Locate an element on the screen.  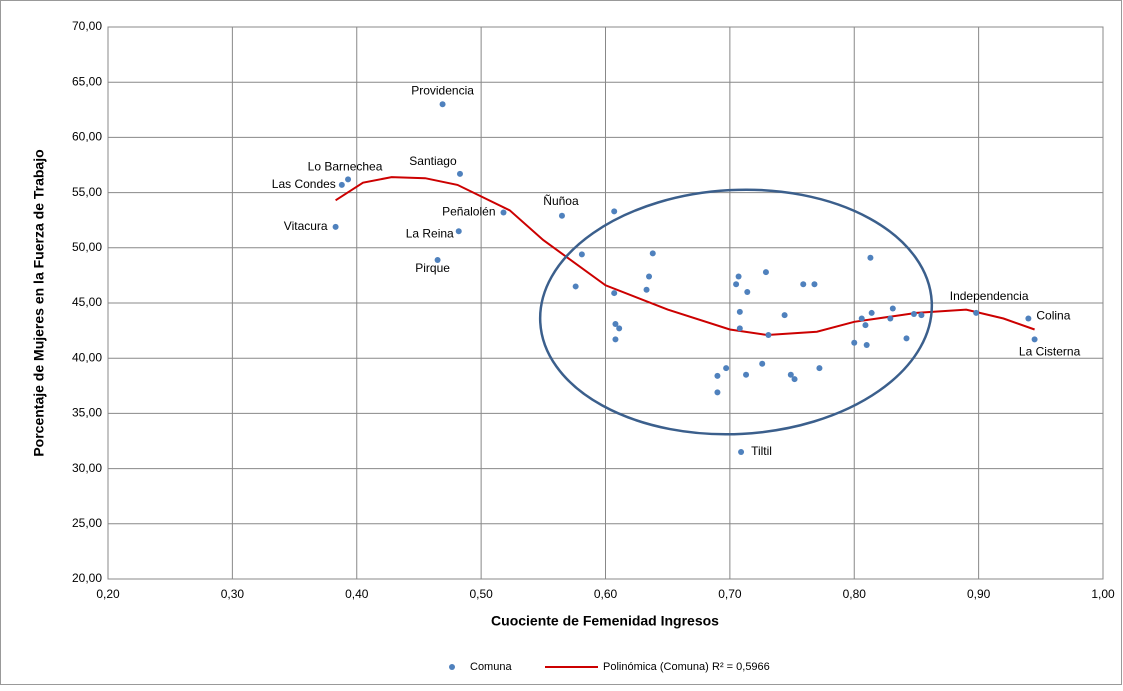
x-tick-label: 0,50 is located at coordinates (481, 594).